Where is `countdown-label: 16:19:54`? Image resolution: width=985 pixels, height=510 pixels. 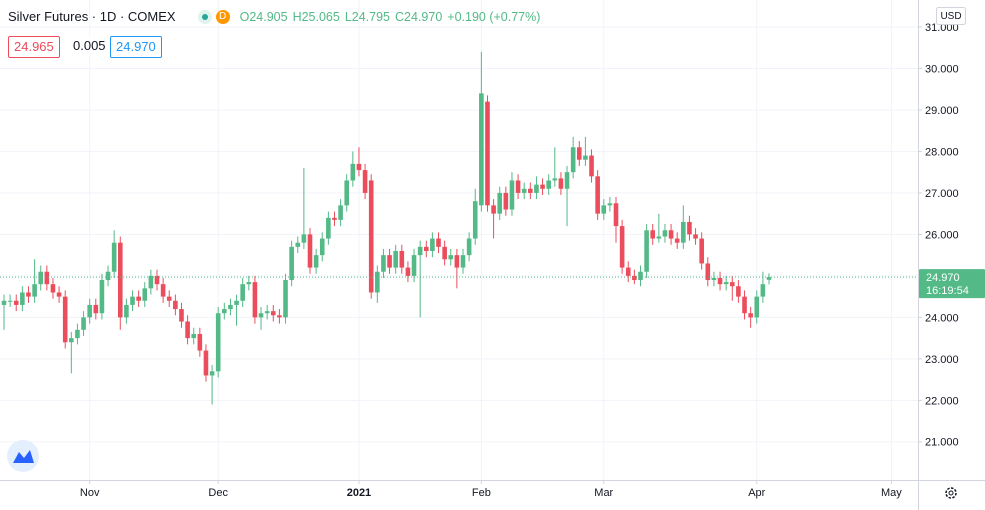 countdown-label: 16:19:54 is located at coordinates (947, 291).